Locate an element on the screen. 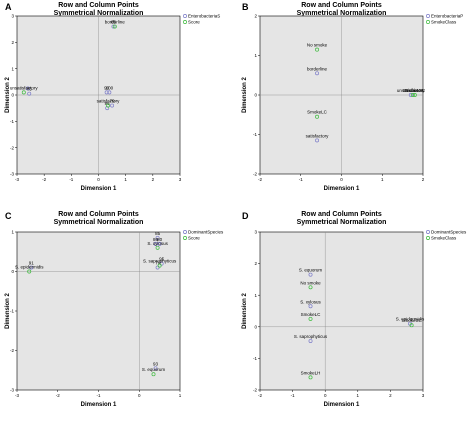  data-label: 93 is located at coordinates (156, 363).